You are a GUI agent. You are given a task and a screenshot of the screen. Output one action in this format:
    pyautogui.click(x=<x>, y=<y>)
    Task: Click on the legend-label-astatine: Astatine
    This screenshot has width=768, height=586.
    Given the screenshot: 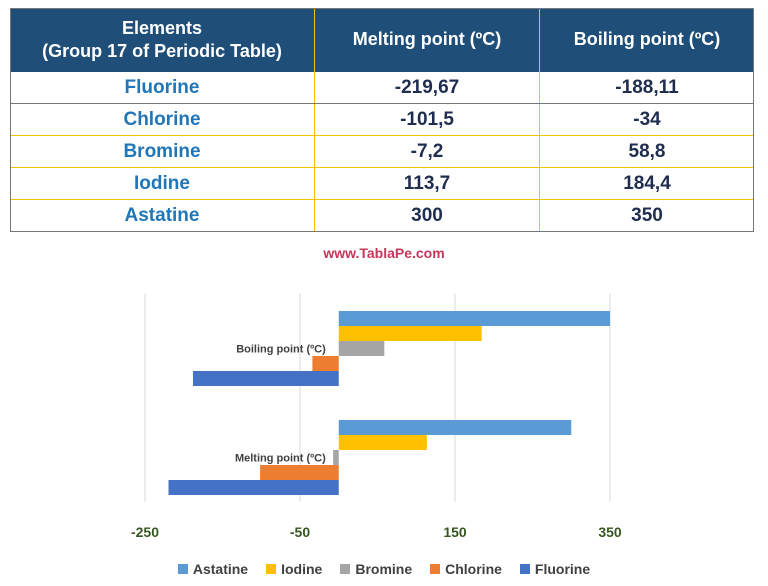 What is the action you would take?
    pyautogui.click(x=220, y=569)
    